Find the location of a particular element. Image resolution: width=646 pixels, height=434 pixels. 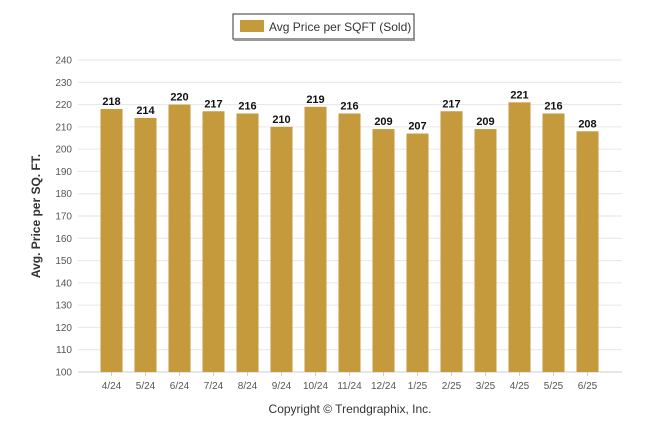

x-tick-label: 5/24 is located at coordinates (146, 386).